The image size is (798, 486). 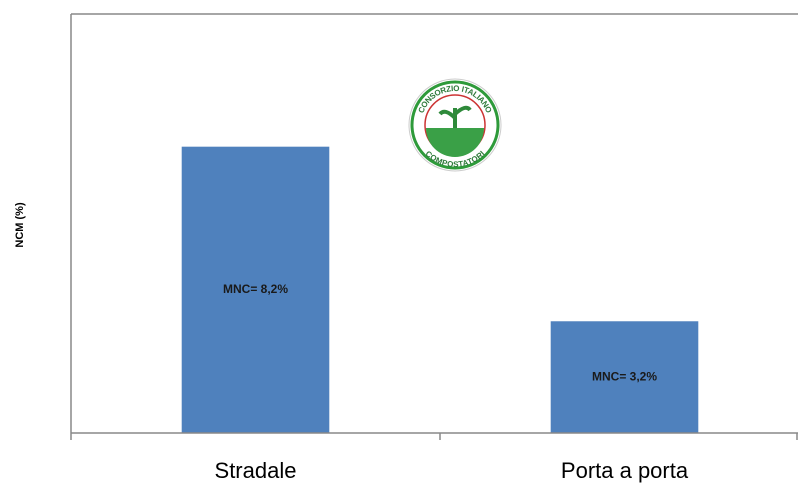 I want to click on x-tick-label: Porta a porta, so click(x=625, y=470).